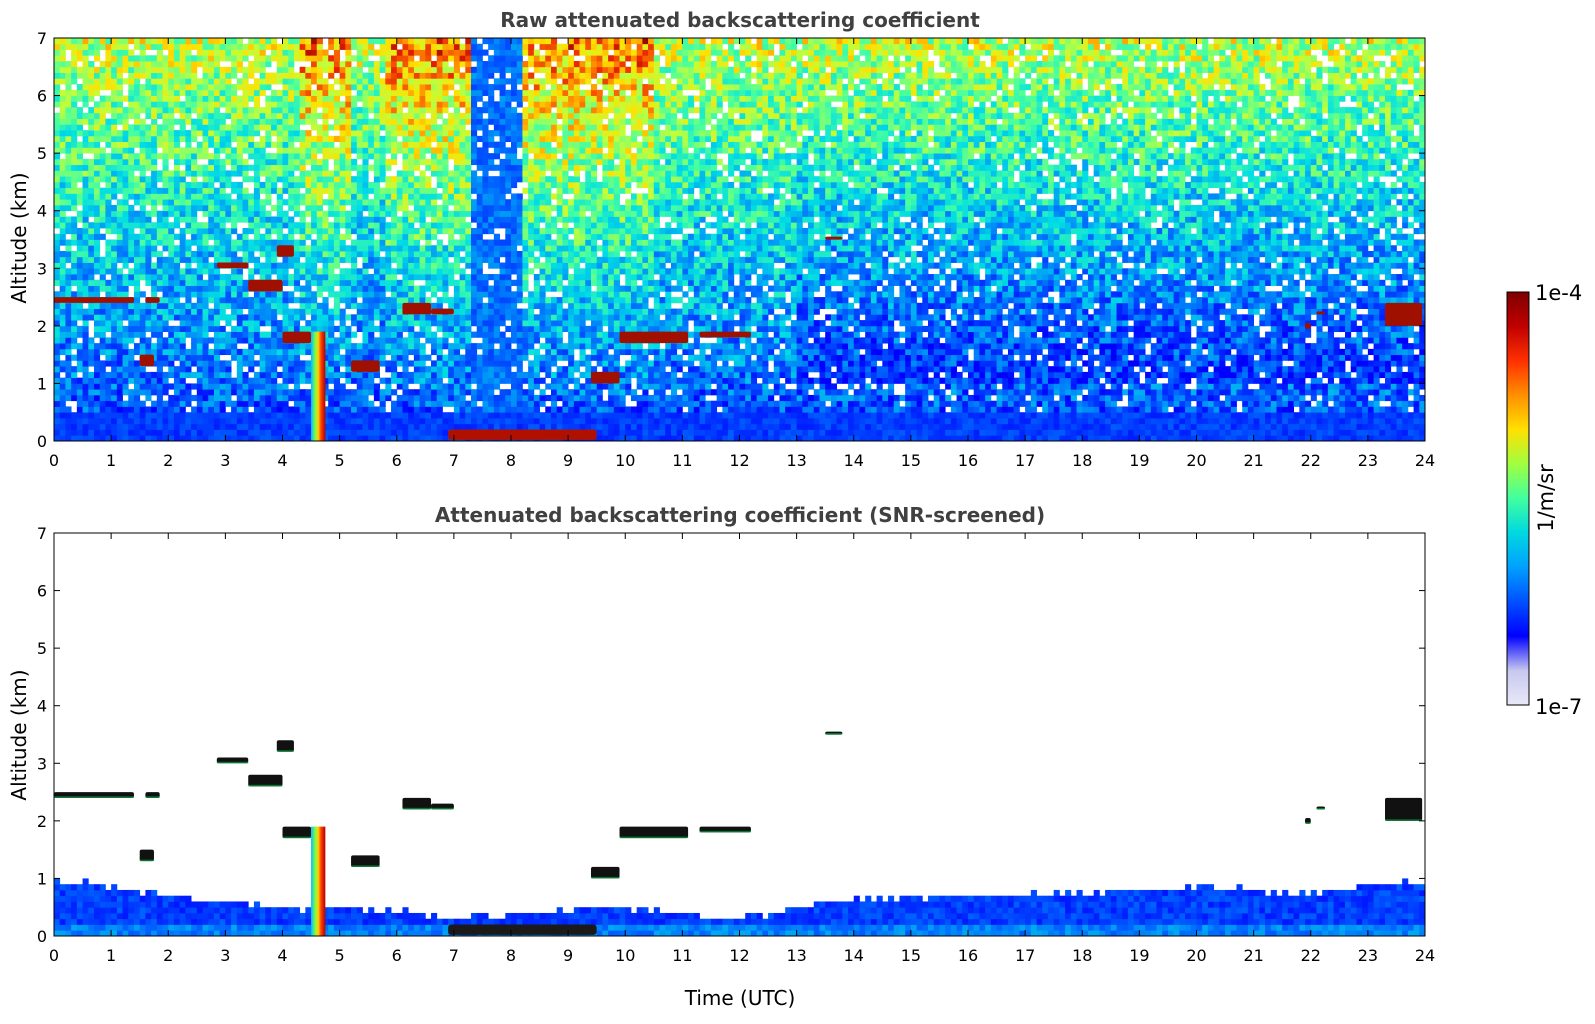 The height and width of the screenshot is (1024, 1595). Describe the element at coordinates (1196, 460) in the screenshot. I see `x-tick-label: 20` at that location.